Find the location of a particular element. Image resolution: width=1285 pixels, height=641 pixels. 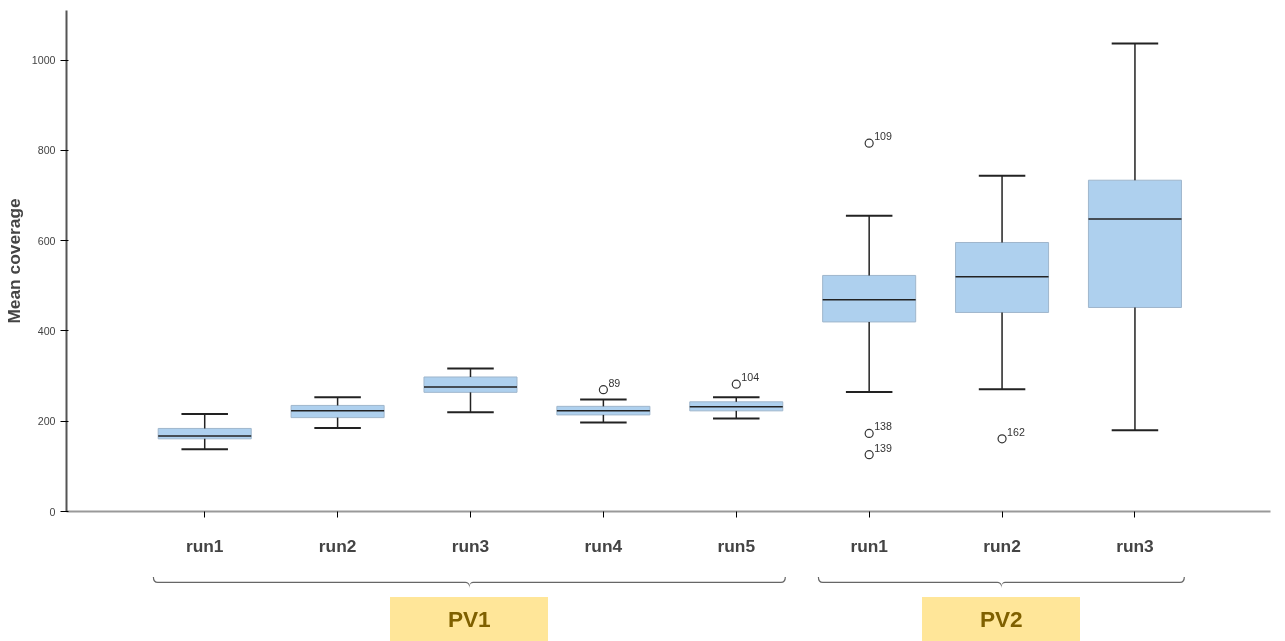

text: PV2 is located at coordinates (1001, 619).